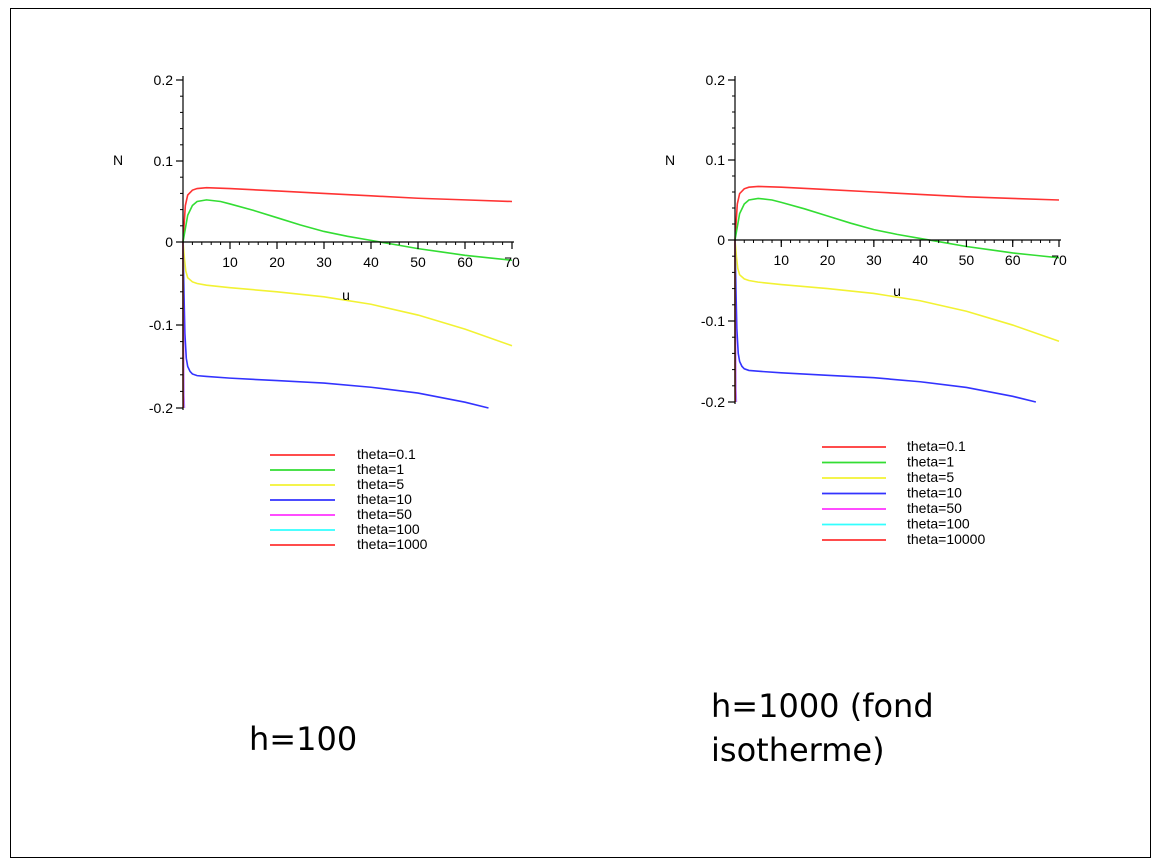 This screenshot has width=1157, height=866. Describe the element at coordinates (798, 750) in the screenshot. I see `caption-h1000-line2: isotherme)` at that location.